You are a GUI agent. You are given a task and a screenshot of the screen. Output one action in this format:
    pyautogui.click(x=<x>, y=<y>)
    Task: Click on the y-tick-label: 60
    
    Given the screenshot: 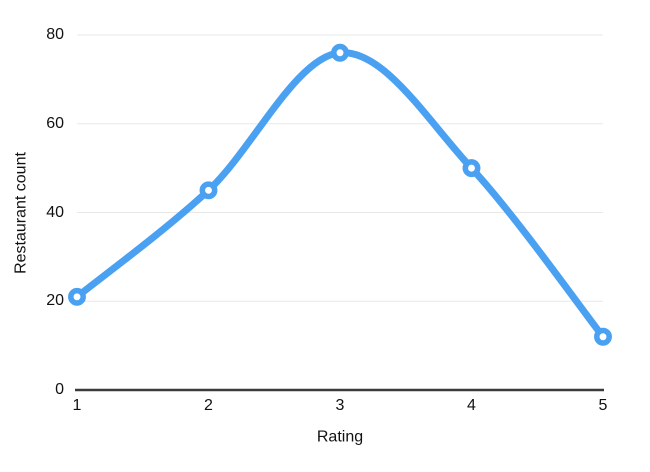 What is the action you would take?
    pyautogui.click(x=55, y=123)
    